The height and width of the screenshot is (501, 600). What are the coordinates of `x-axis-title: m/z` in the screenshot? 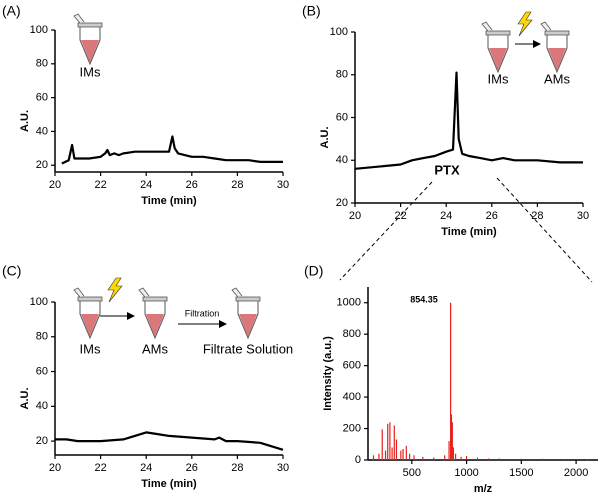 It's located at (483, 489).